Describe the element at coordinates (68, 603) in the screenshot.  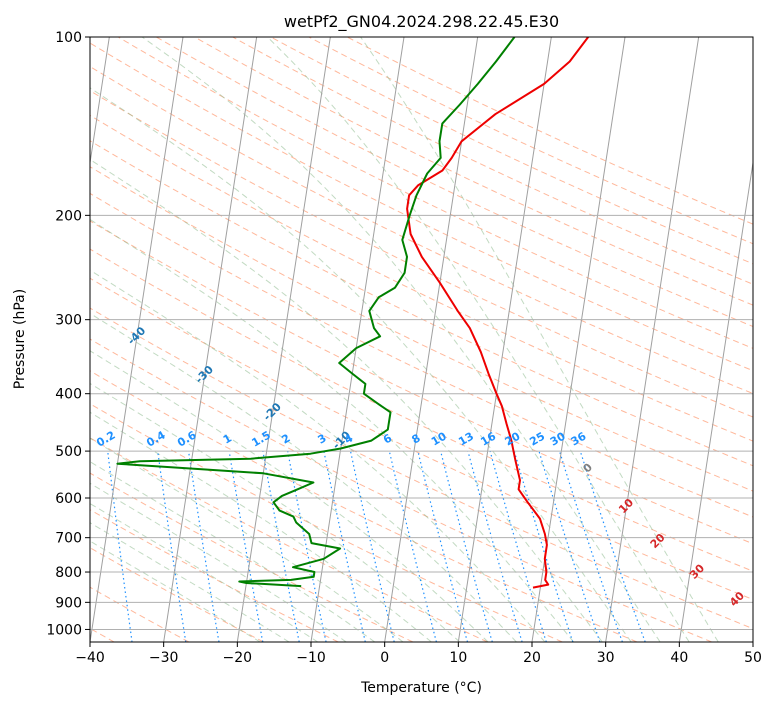
I see `y-tick-label: 900` at that location.